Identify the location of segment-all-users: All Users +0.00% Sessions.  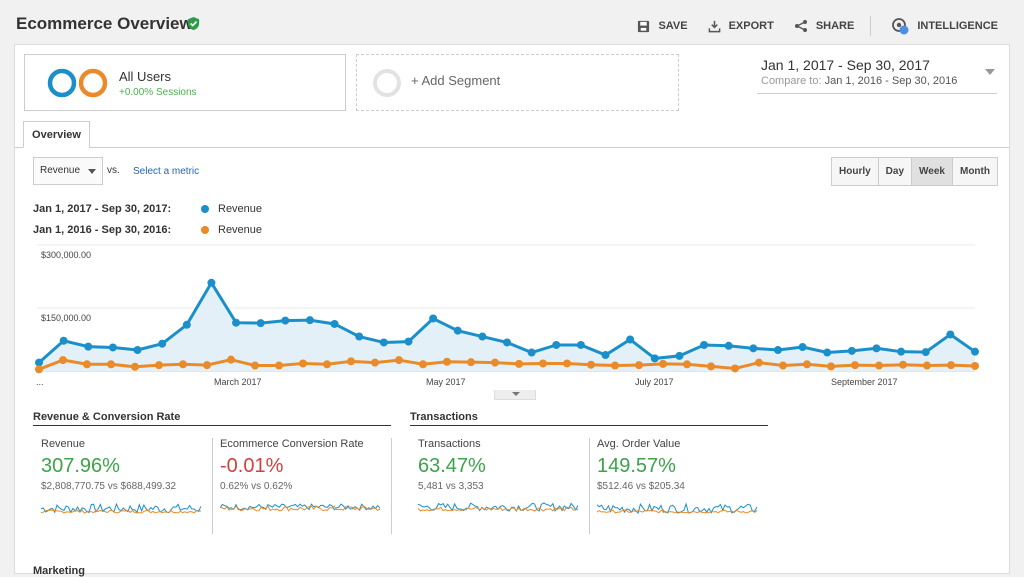
(185, 82).